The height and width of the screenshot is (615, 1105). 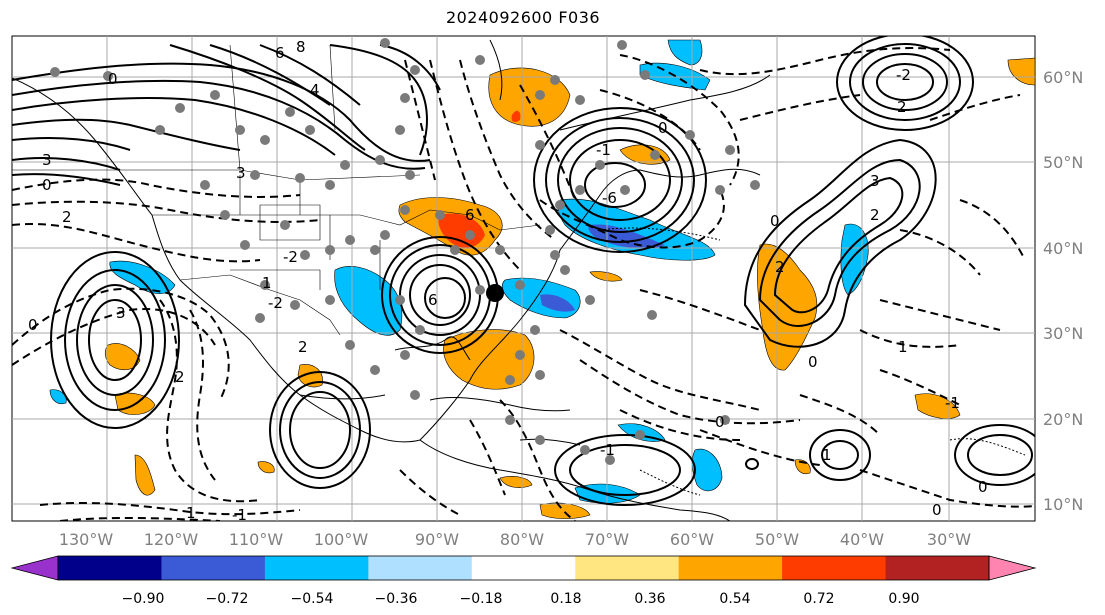 I want to click on lat-label: 20°N, so click(x=1063, y=419).